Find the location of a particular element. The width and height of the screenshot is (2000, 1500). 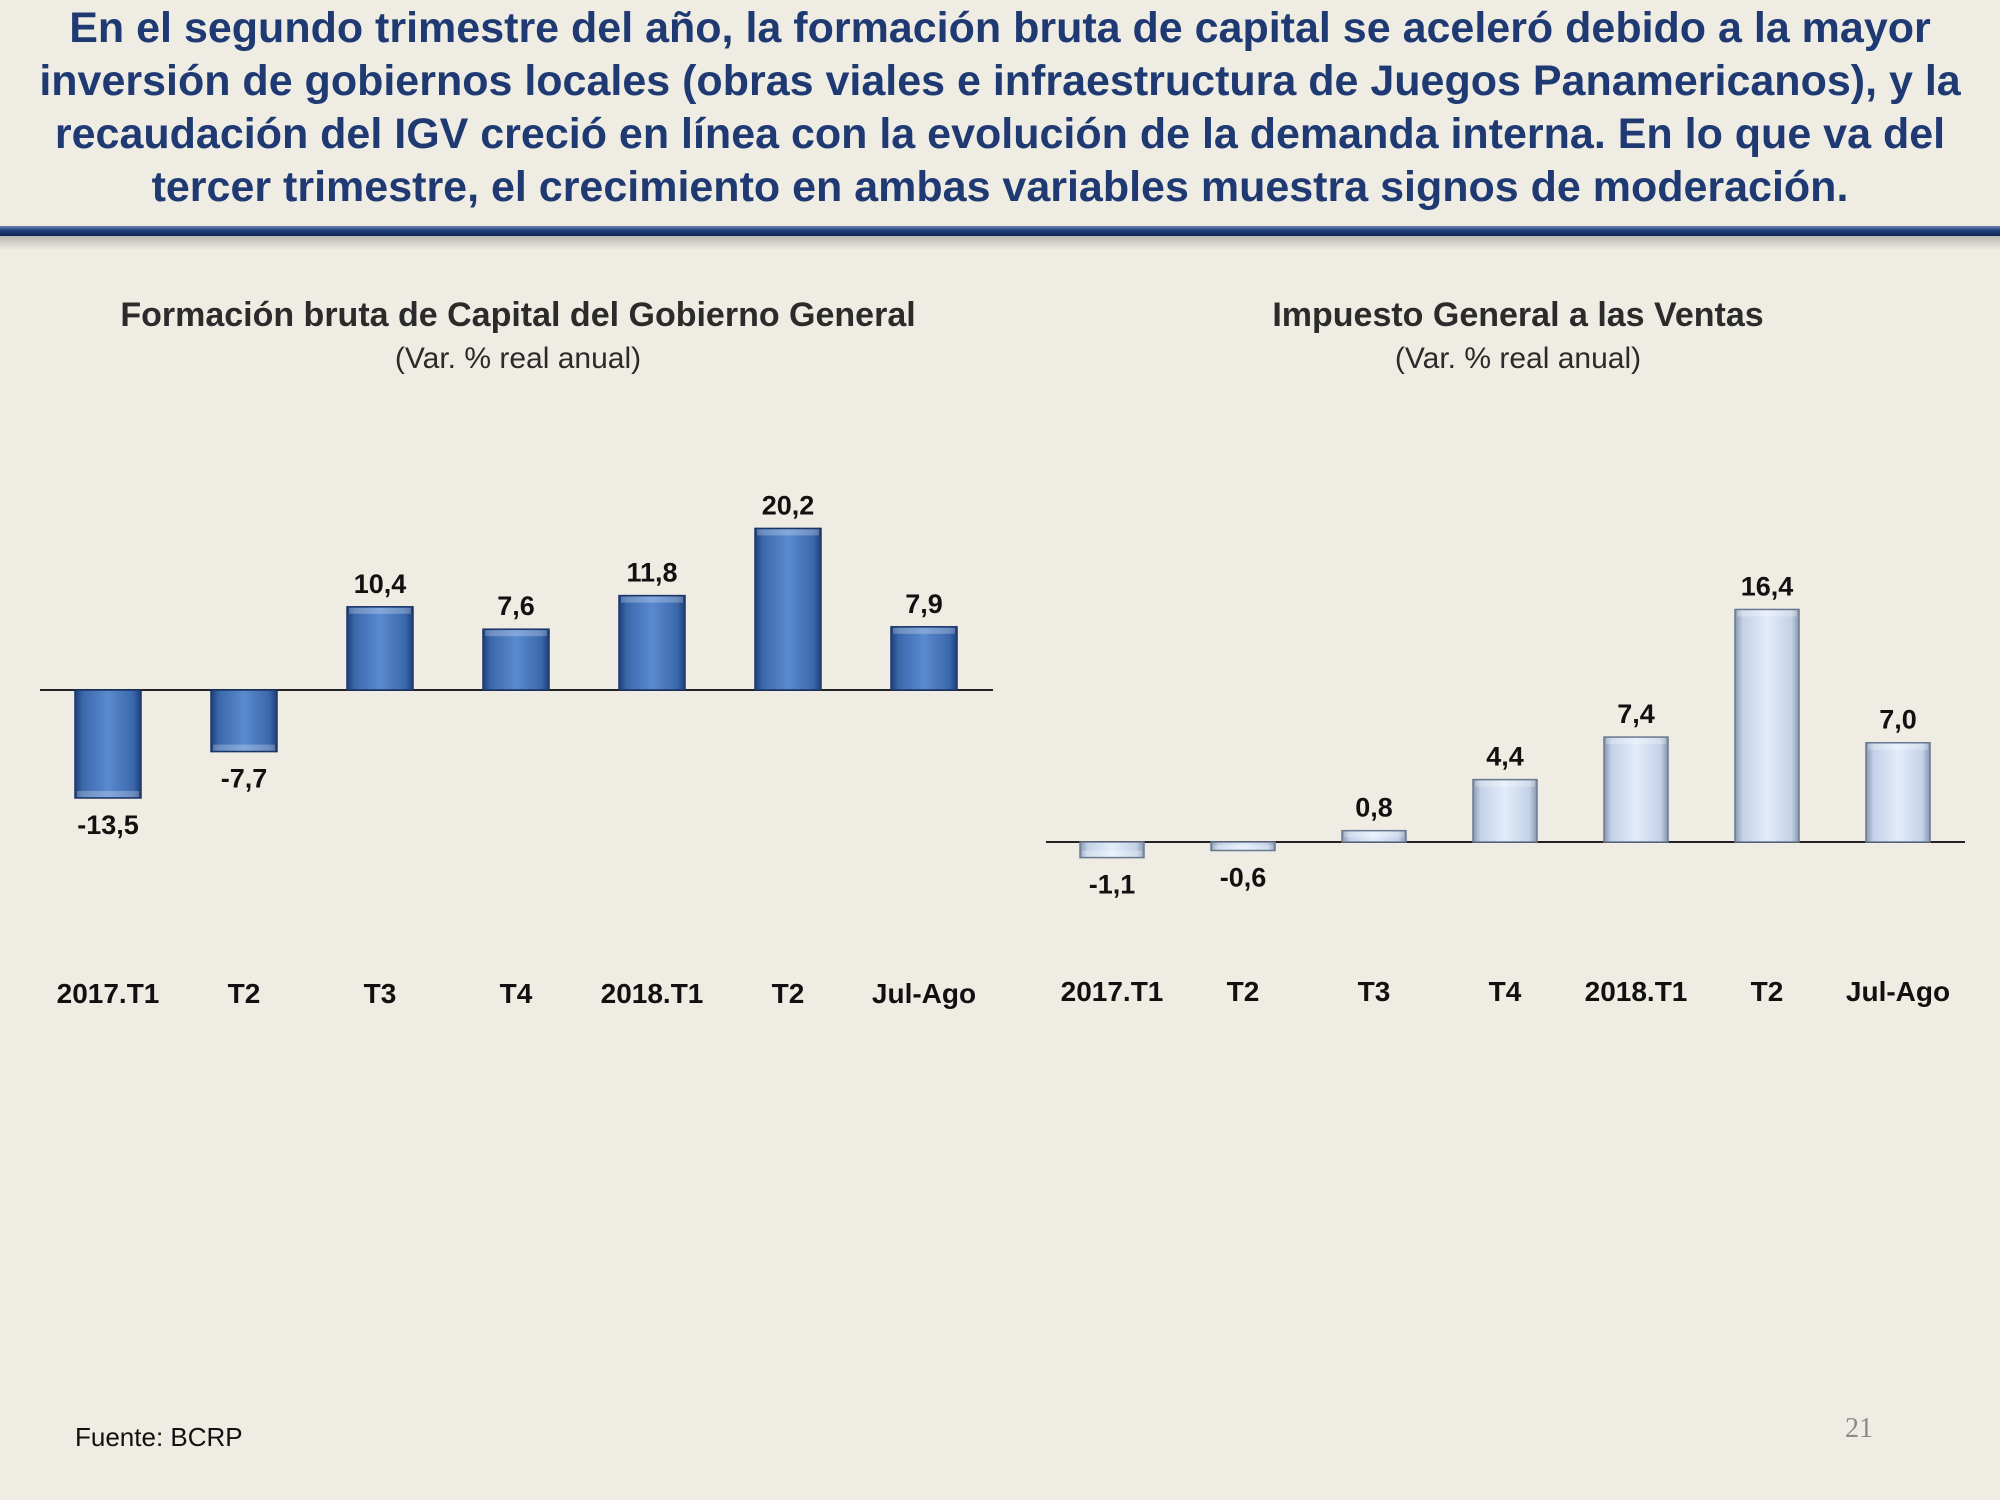

data-label: 7,0 is located at coordinates (1898, 720).